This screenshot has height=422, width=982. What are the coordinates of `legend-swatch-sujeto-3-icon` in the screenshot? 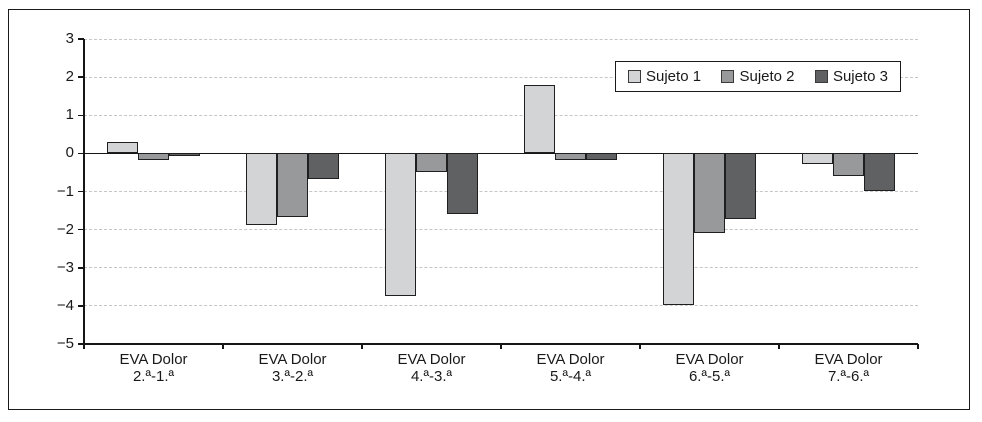 It's located at (821, 76).